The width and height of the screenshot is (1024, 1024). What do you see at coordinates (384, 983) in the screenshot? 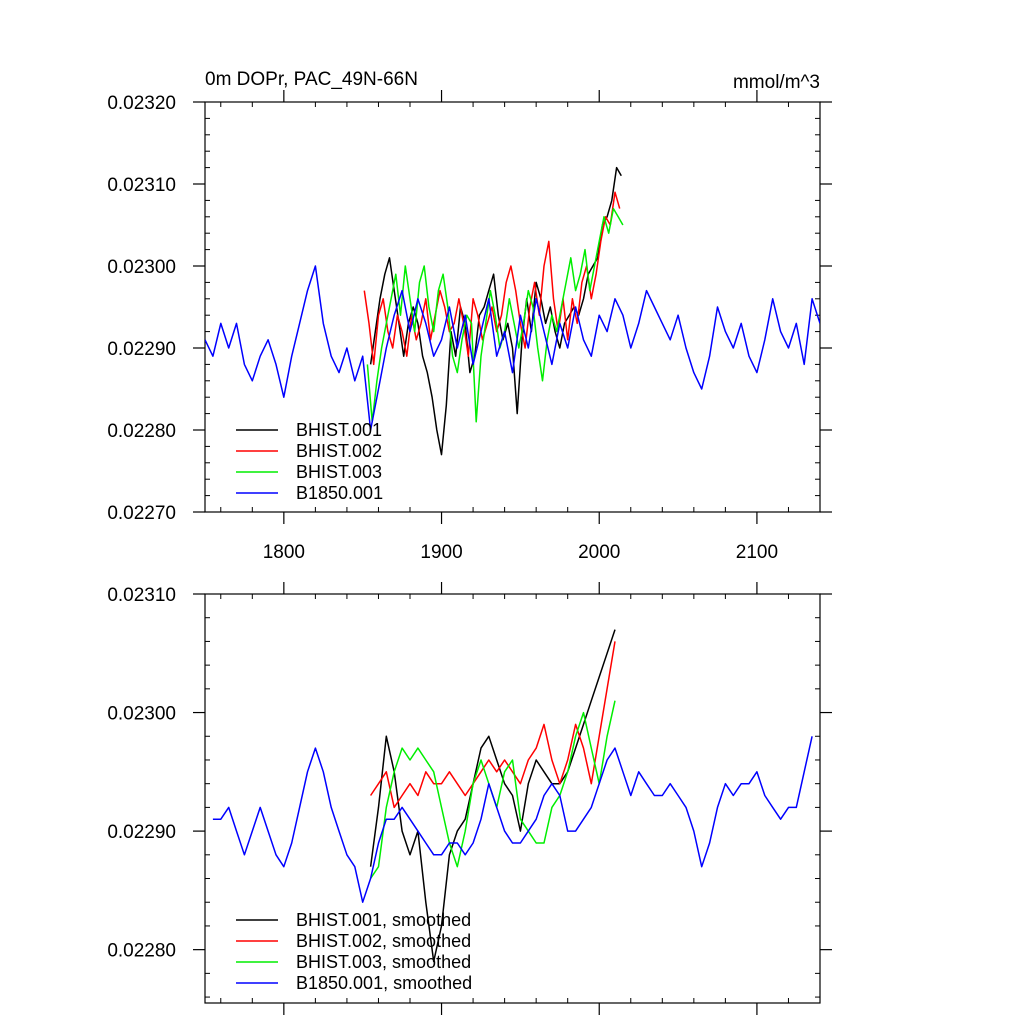
I see `bottom-legend-label: B1850.001, smoothed` at bounding box center [384, 983].